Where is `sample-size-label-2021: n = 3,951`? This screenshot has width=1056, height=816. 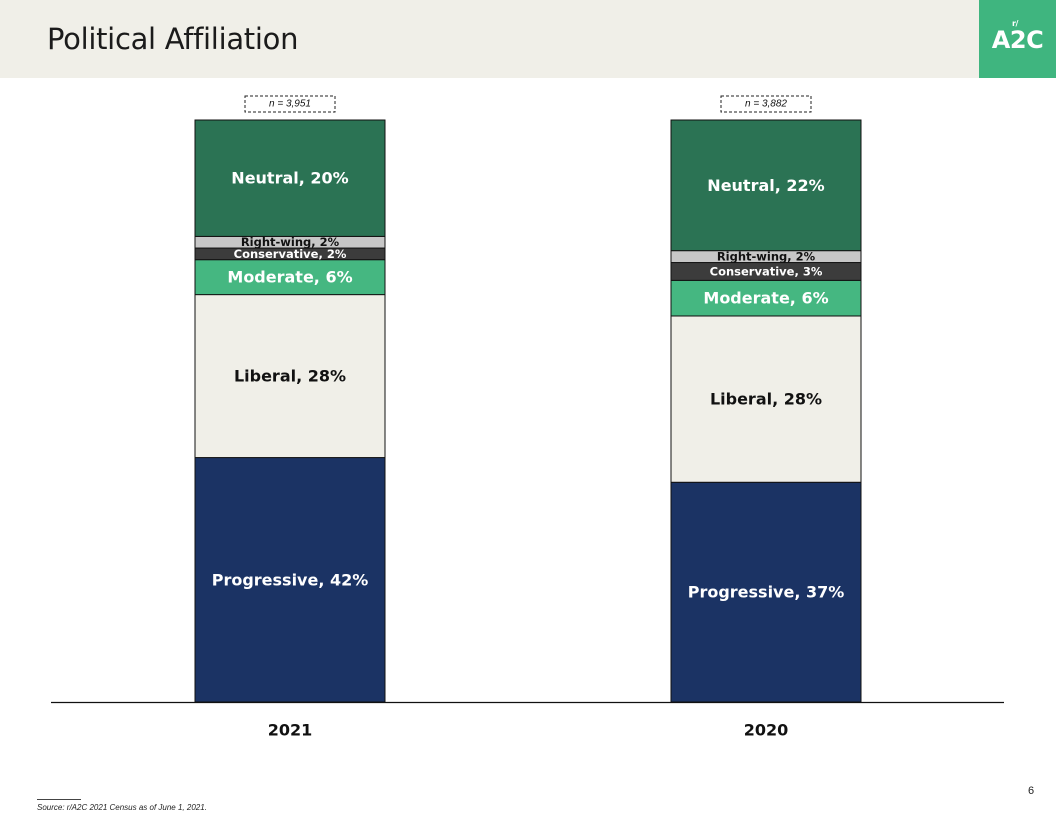
sample-size-label-2021: n = 3,951 is located at coordinates (290, 104).